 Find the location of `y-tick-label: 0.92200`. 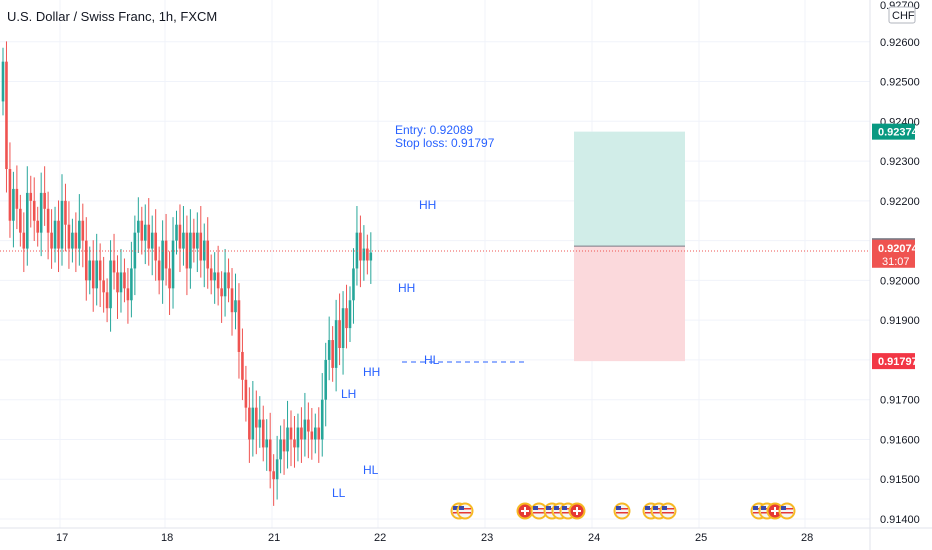

y-tick-label: 0.92200 is located at coordinates (900, 202).